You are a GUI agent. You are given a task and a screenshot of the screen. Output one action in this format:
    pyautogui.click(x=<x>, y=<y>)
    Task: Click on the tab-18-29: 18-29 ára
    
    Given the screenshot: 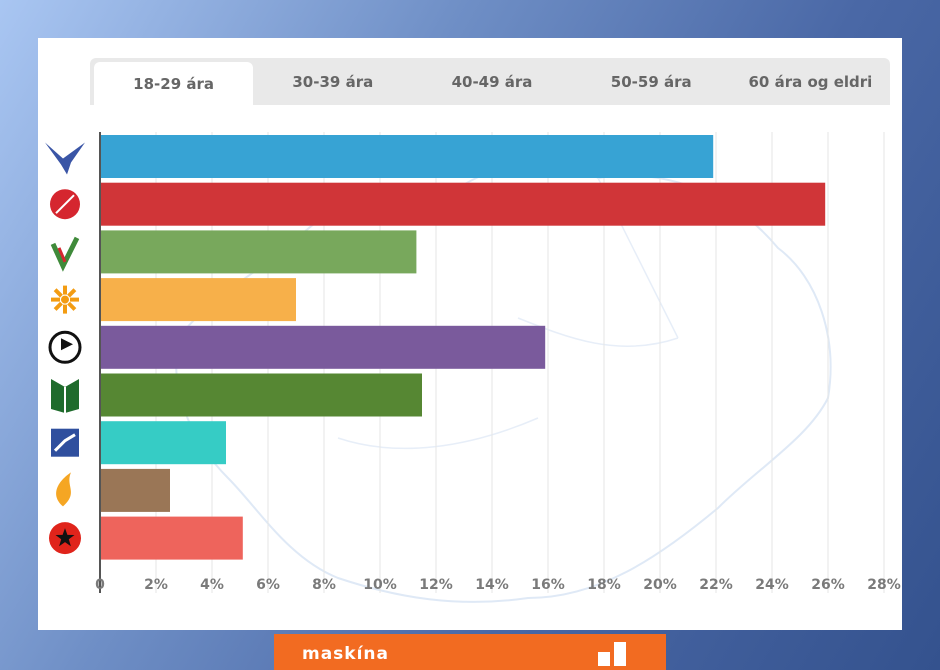 What is the action you would take?
    pyautogui.click(x=174, y=83)
    